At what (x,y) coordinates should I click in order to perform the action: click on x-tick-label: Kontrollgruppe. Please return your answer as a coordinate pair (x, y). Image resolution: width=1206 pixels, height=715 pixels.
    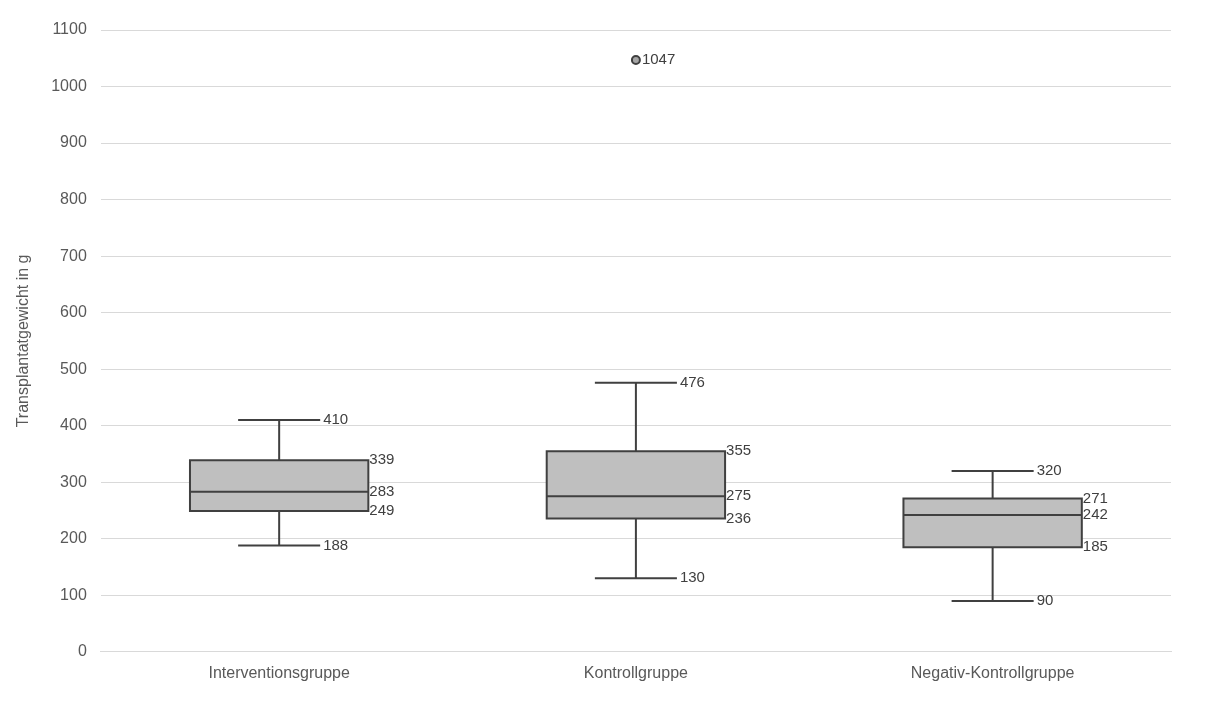
    Looking at the image, I should click on (636, 672).